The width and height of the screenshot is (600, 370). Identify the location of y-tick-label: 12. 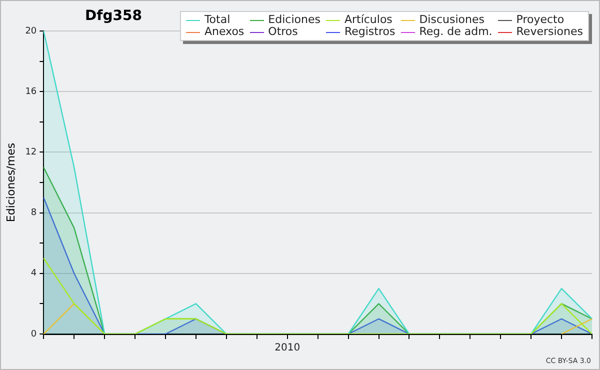
(31, 153).